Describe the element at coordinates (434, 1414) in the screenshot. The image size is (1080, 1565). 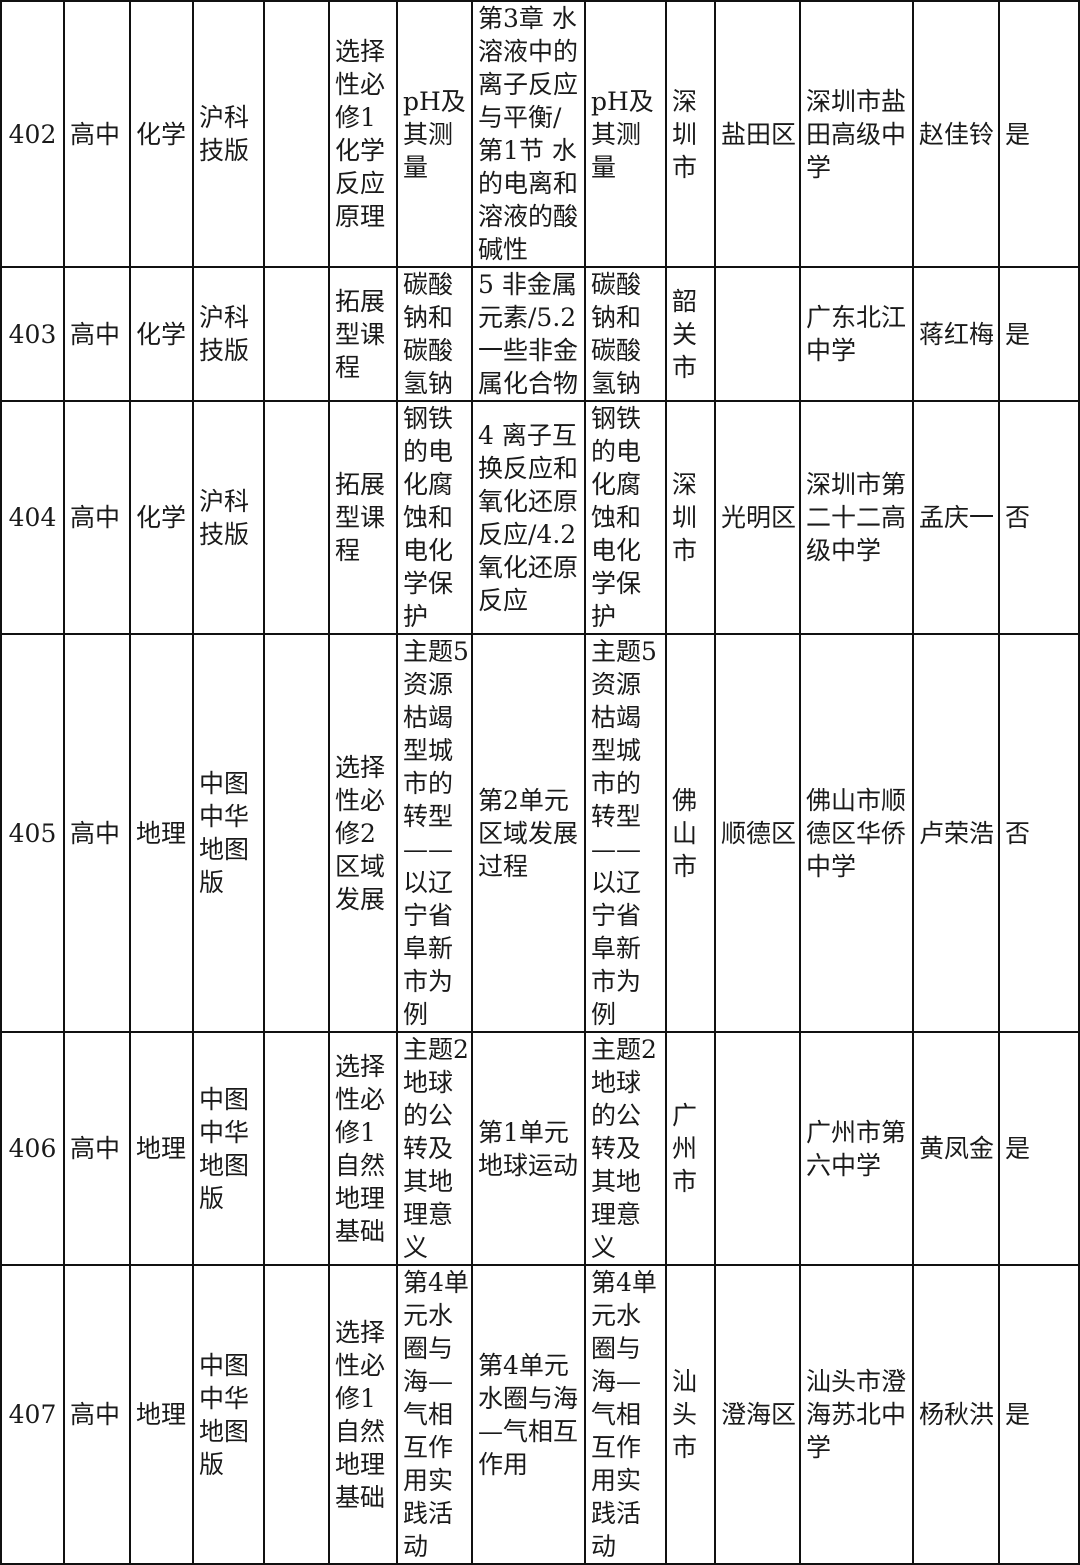
I see `cell-title: 第4单 元水 圈与 海— 气相 互作 用实 践活 动` at that location.